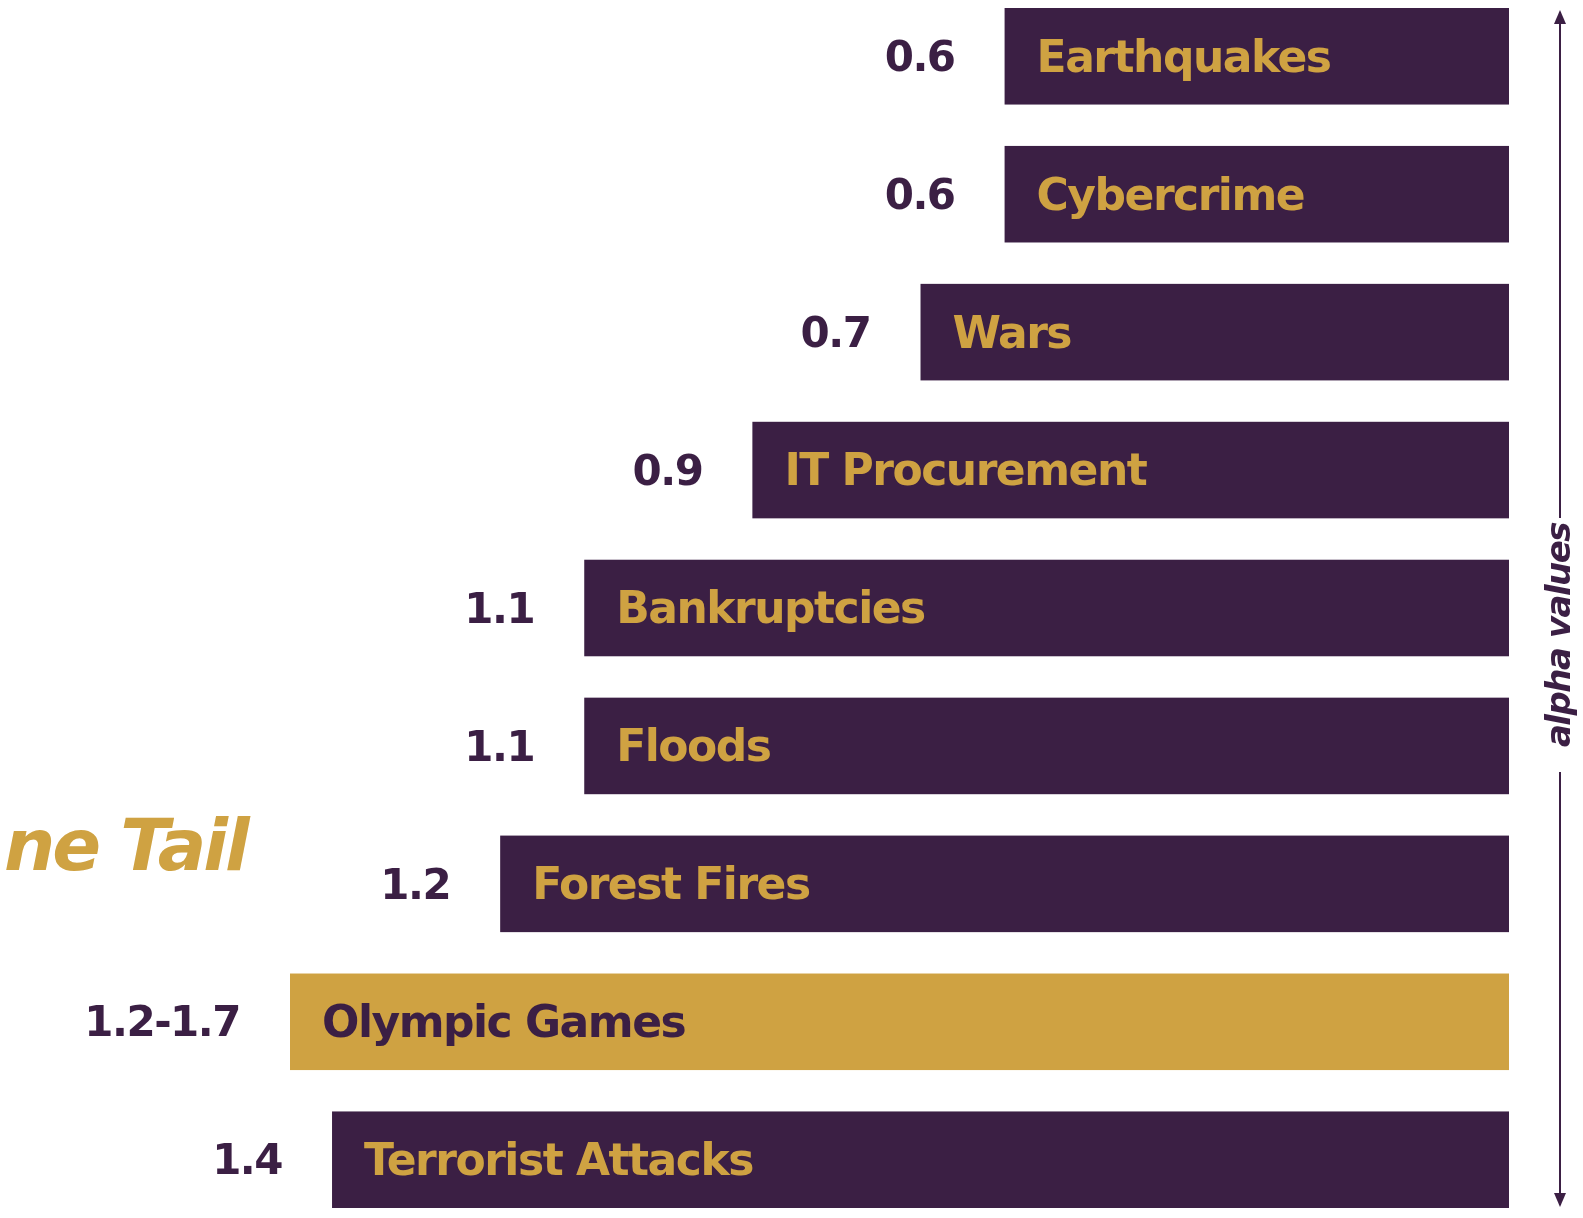 This screenshot has height=1218, width=1583. What do you see at coordinates (771, 608) in the screenshot?
I see `y-tick-label: Bankruptcies` at bounding box center [771, 608].